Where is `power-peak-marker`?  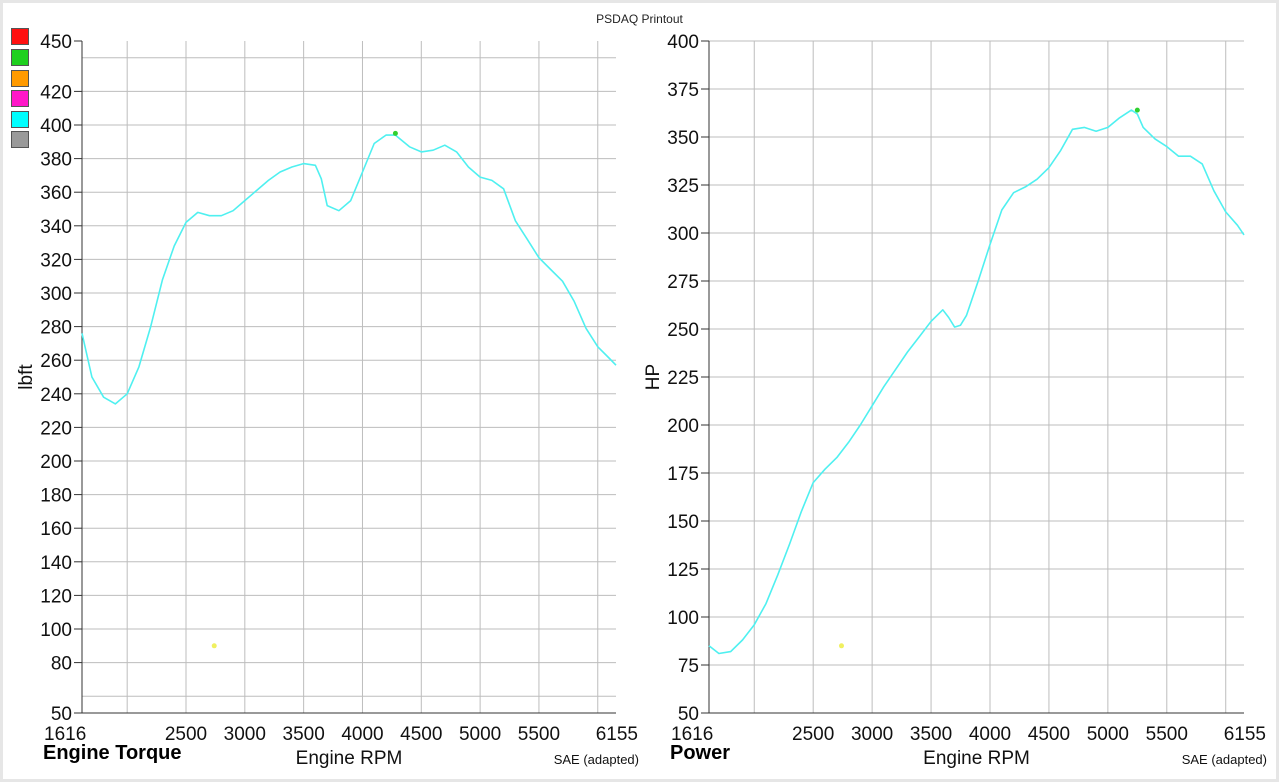 power-peak-marker is located at coordinates (1137, 110).